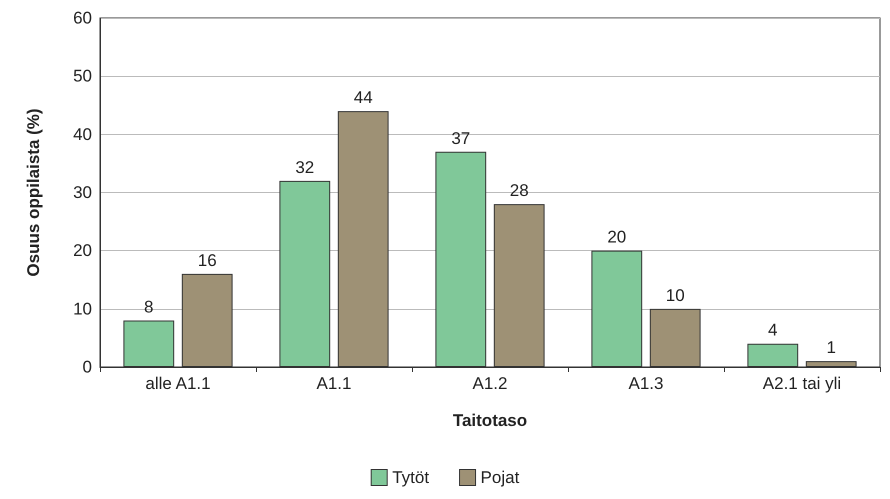  What do you see at coordinates (82, 308) in the screenshot?
I see `y-tick-label: 10` at bounding box center [82, 308].